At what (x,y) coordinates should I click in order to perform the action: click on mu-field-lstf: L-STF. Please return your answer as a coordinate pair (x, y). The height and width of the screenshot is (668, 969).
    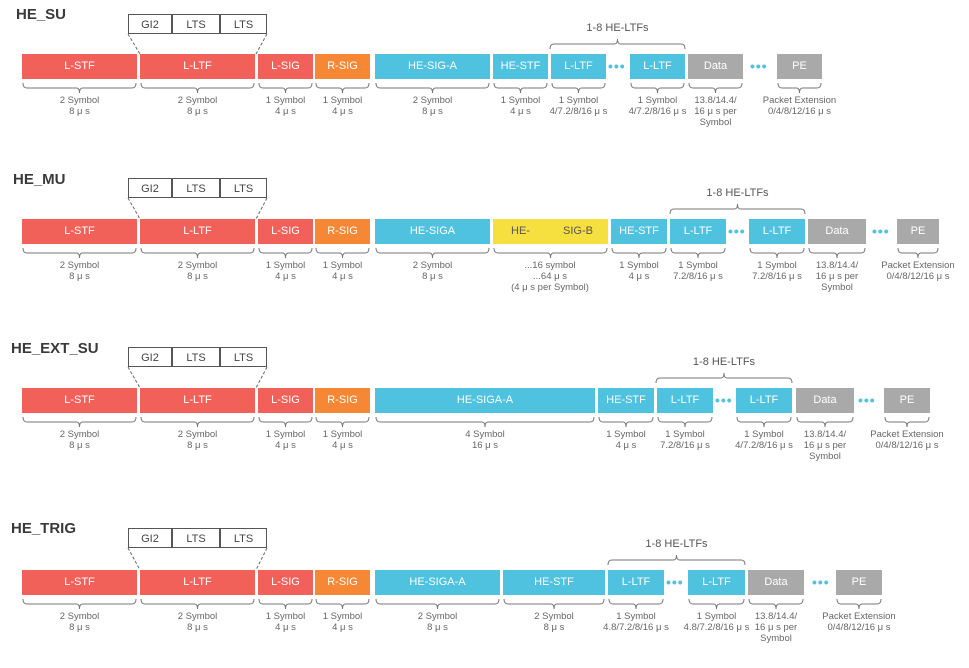
    Looking at the image, I should click on (79, 231).